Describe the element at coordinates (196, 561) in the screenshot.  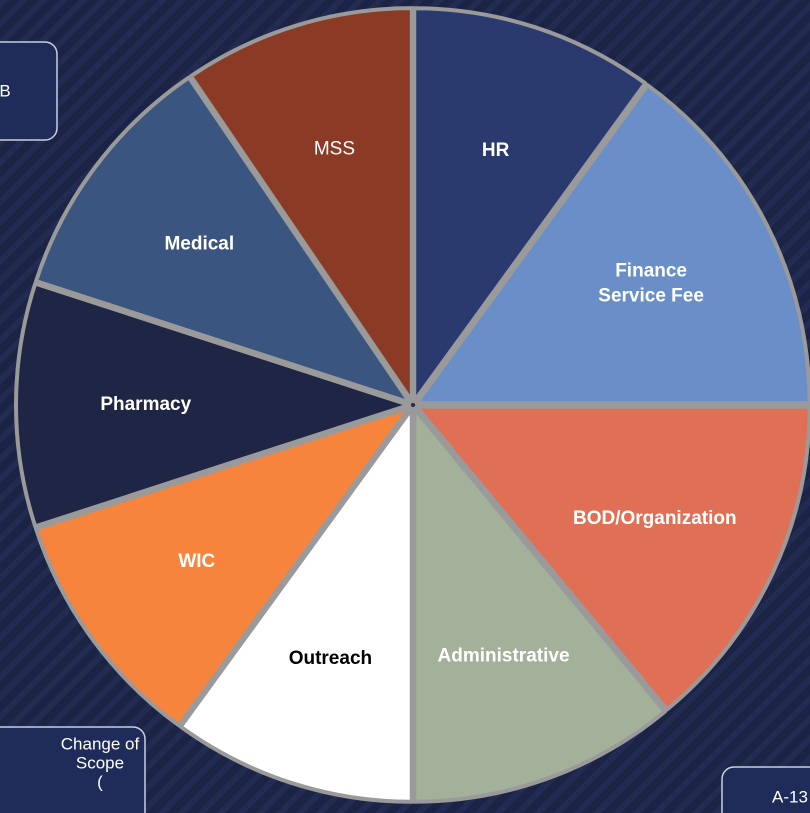
I see `slice-label: WIC` at that location.